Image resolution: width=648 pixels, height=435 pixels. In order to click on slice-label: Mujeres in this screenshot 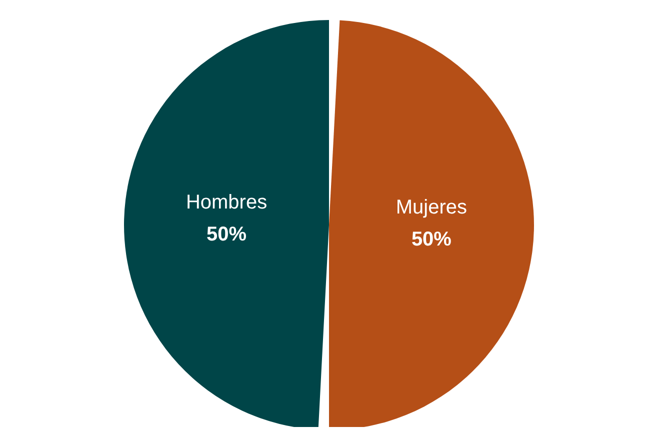, I will do `click(432, 207)`.